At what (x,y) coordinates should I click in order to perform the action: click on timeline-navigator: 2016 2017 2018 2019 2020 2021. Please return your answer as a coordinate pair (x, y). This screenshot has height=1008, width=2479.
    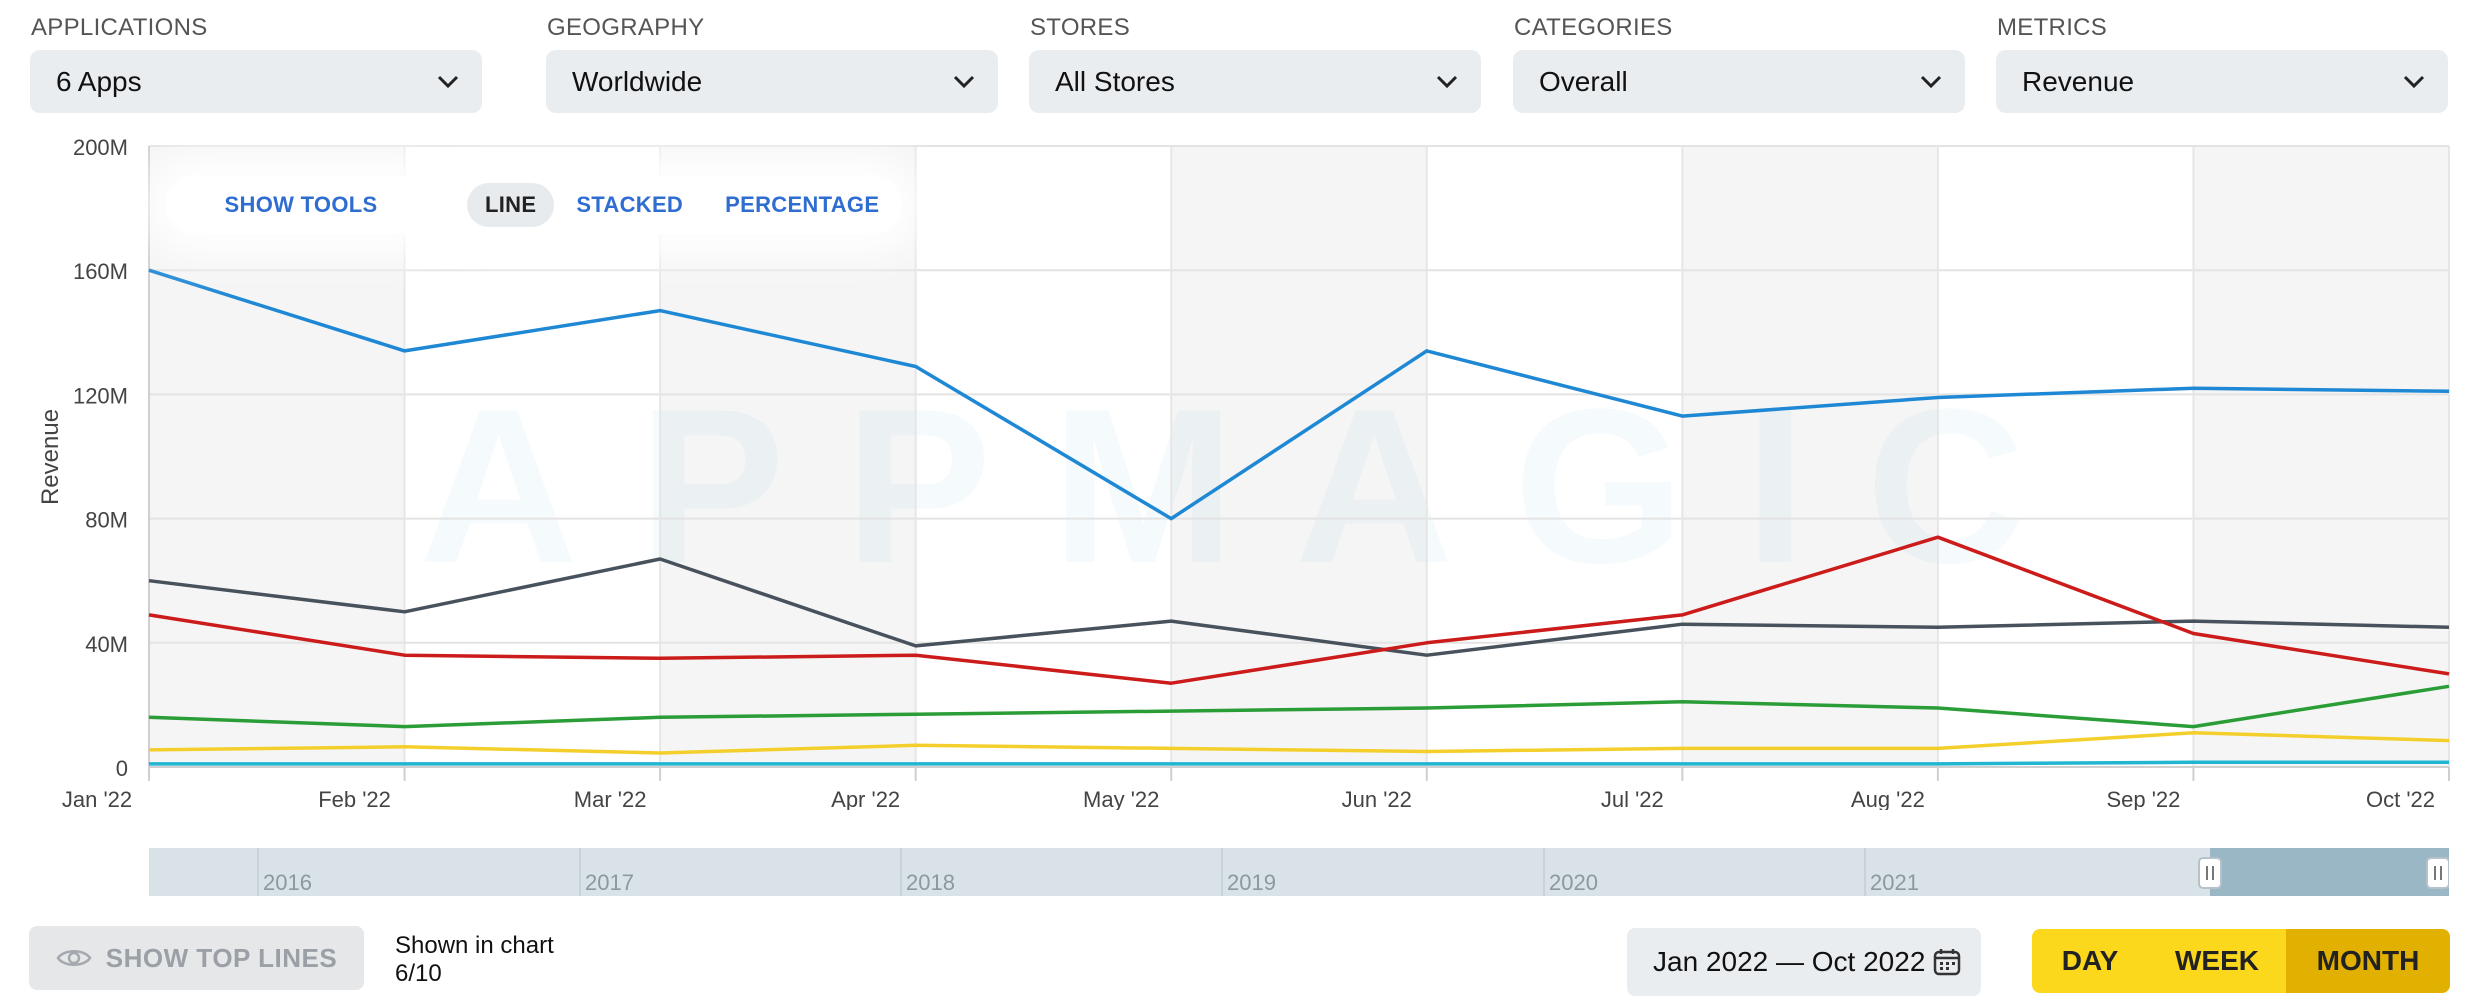
    Looking at the image, I should click on (1299, 872).